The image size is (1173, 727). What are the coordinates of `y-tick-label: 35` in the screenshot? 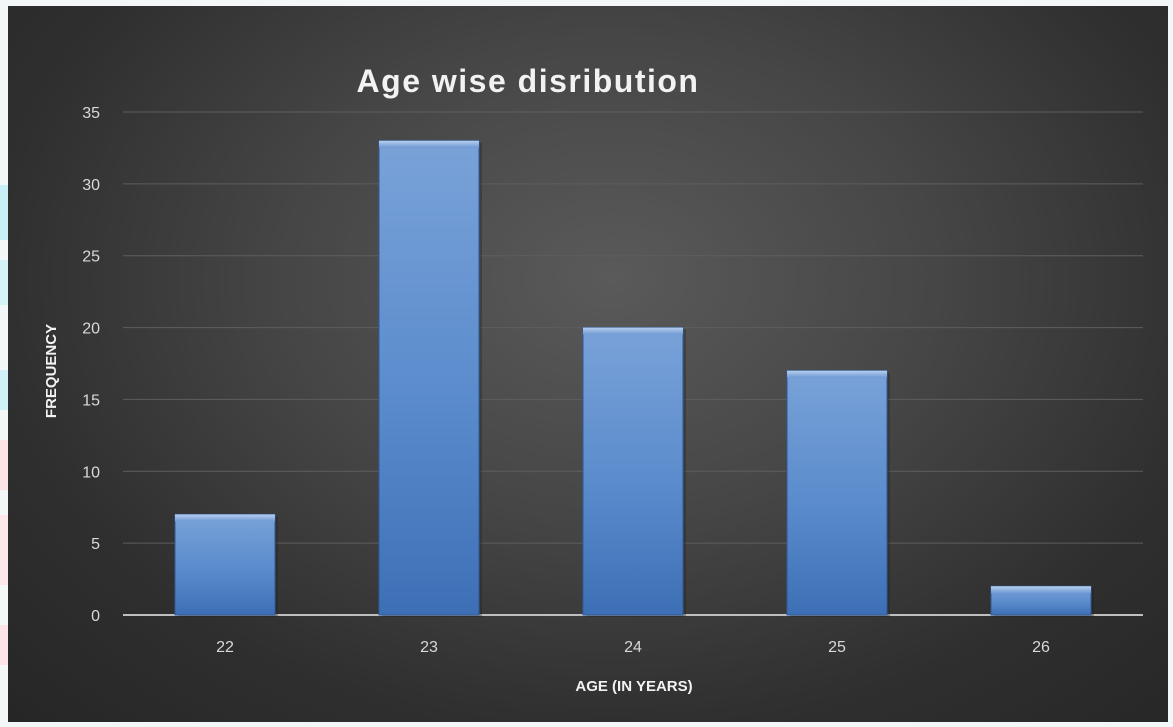 It's located at (91, 113).